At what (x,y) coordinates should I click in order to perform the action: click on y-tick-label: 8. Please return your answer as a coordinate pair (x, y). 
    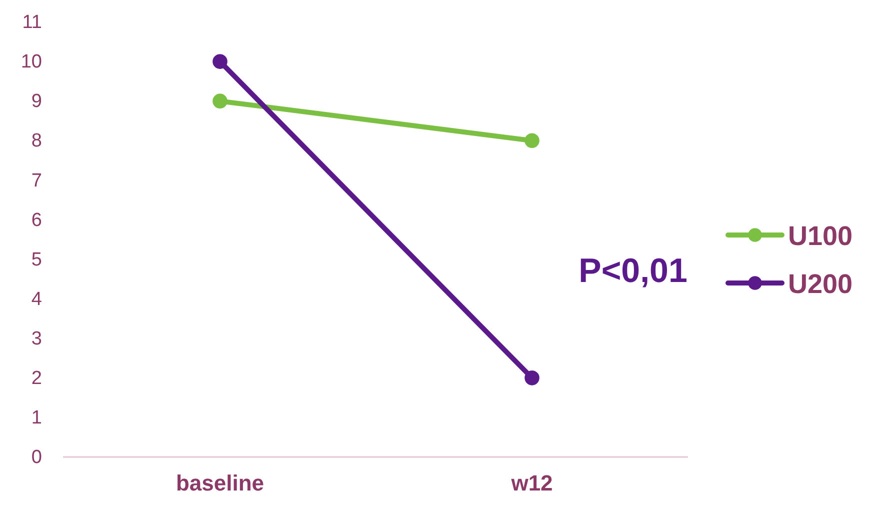
    Looking at the image, I should click on (36, 141).